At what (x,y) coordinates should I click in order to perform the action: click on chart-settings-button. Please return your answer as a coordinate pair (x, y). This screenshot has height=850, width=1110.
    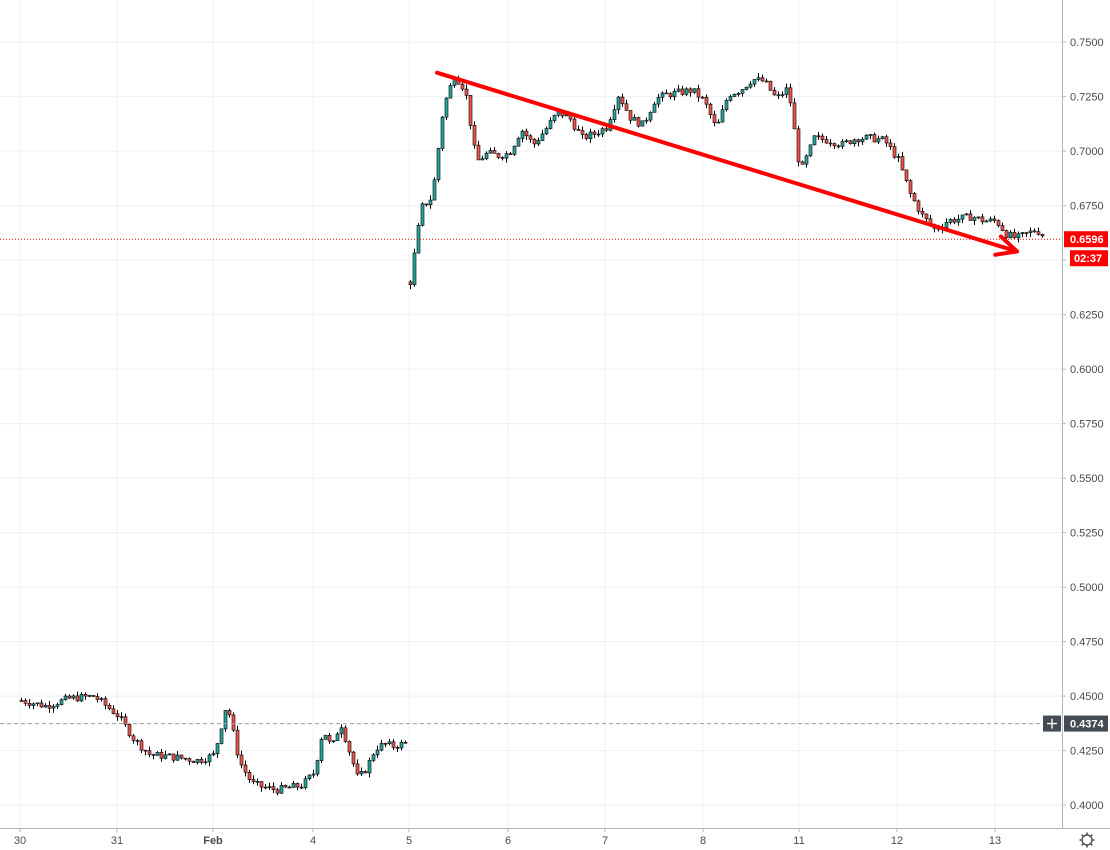
    Looking at the image, I should click on (1087, 840).